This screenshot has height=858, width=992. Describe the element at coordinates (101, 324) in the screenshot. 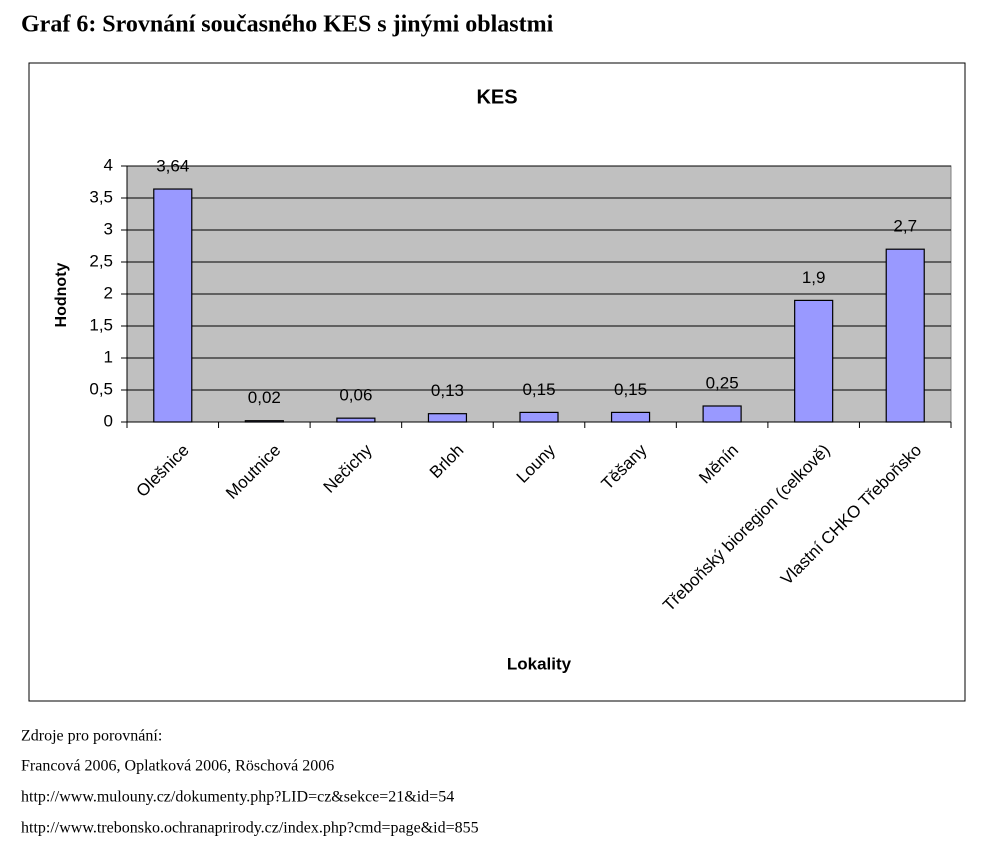

I see `y-tick-label: 1,5` at that location.